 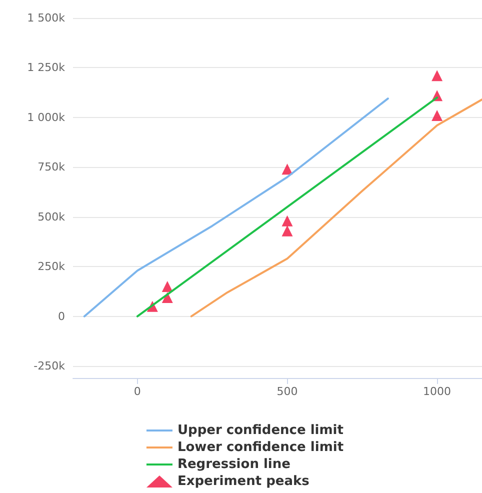 I want to click on legend-label: Lower confidence limit, so click(x=260, y=447).